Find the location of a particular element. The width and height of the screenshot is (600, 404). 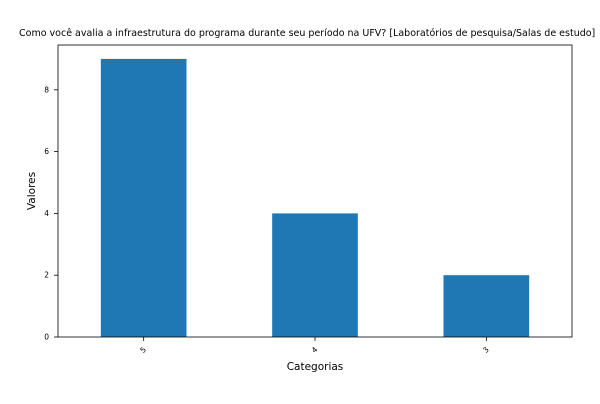

y-tick-label-8: 8 is located at coordinates (46, 89).